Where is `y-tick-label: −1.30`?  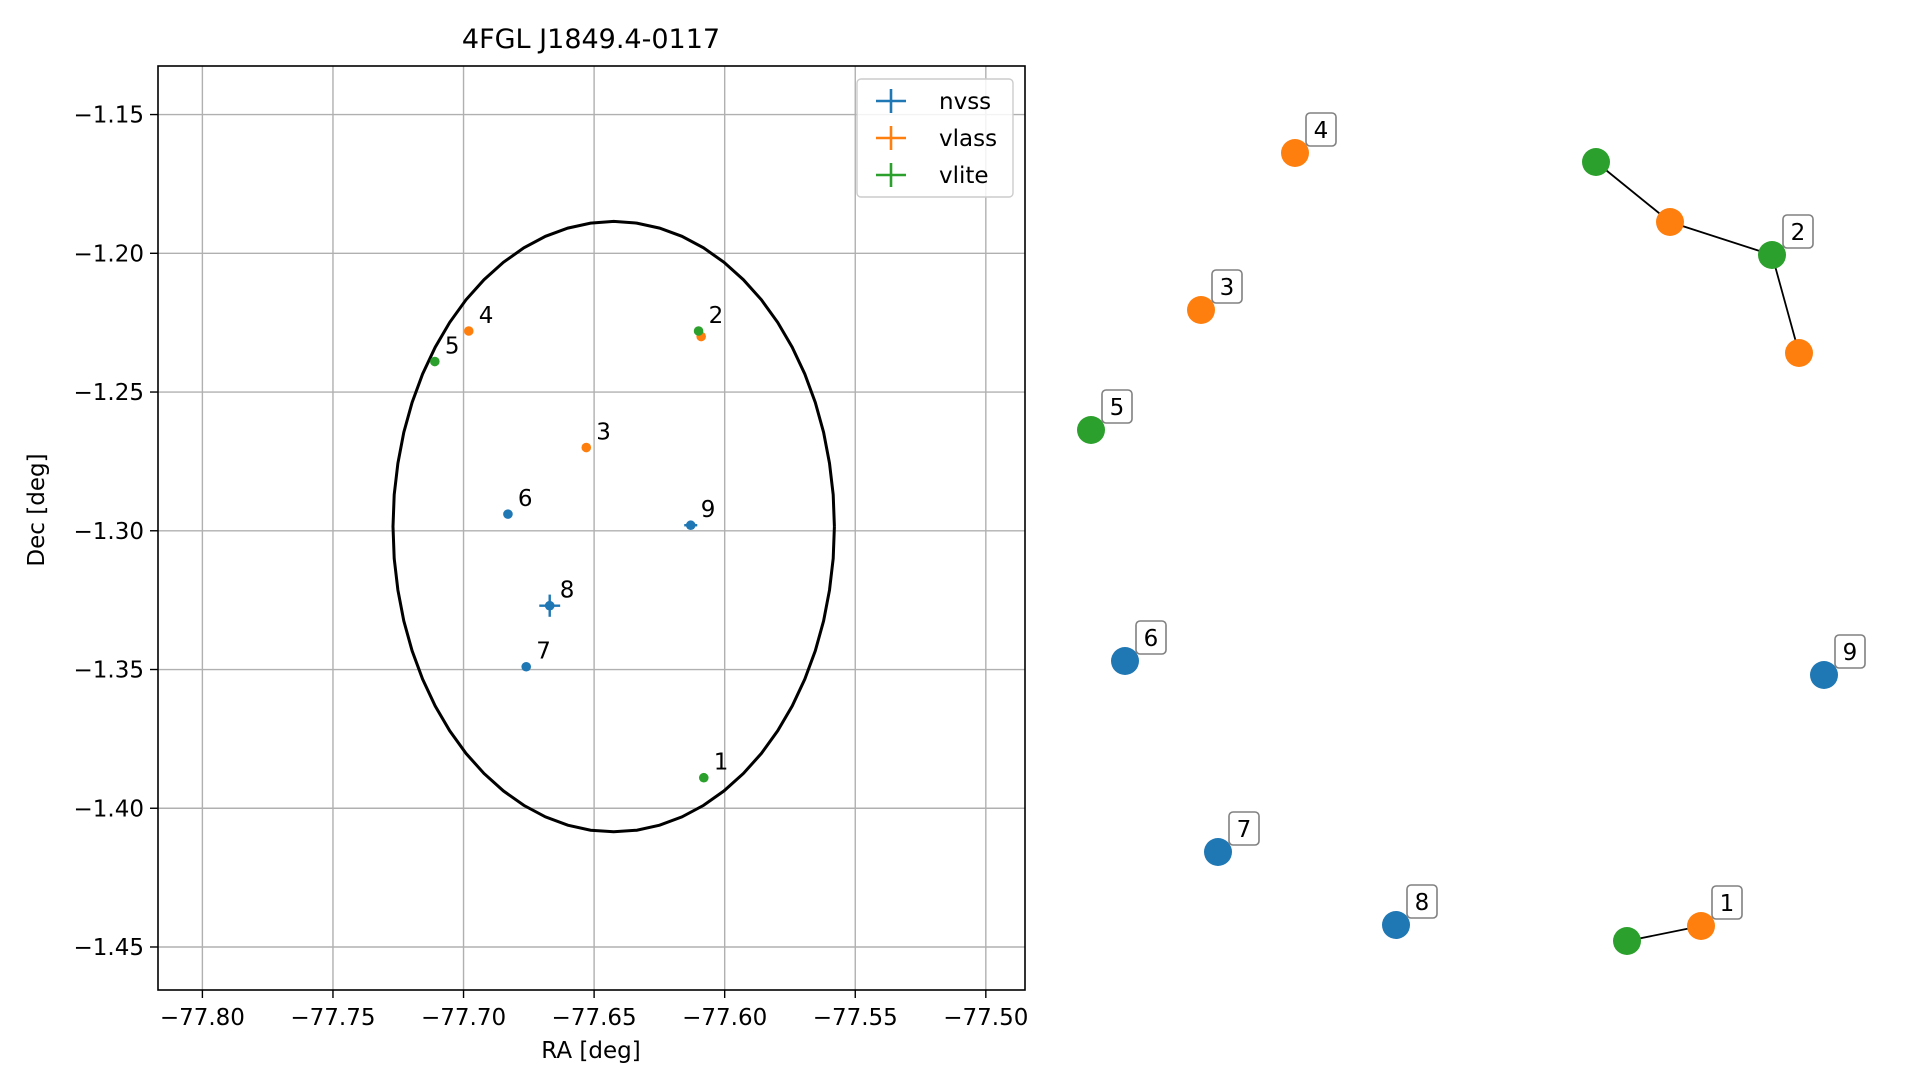
y-tick-label: −1.30 is located at coordinates (109, 532).